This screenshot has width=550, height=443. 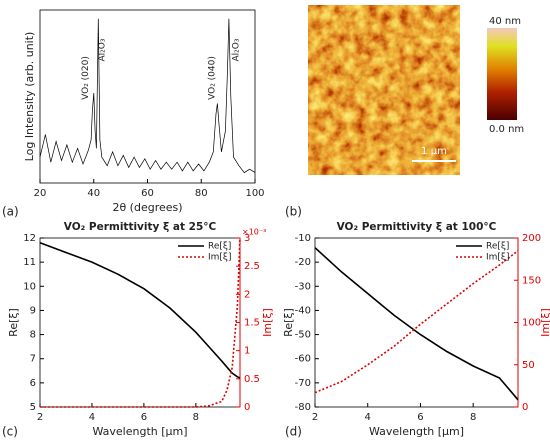 What do you see at coordinates (33, 310) in the screenshot?
I see `y-tick-label: 9` at bounding box center [33, 310].